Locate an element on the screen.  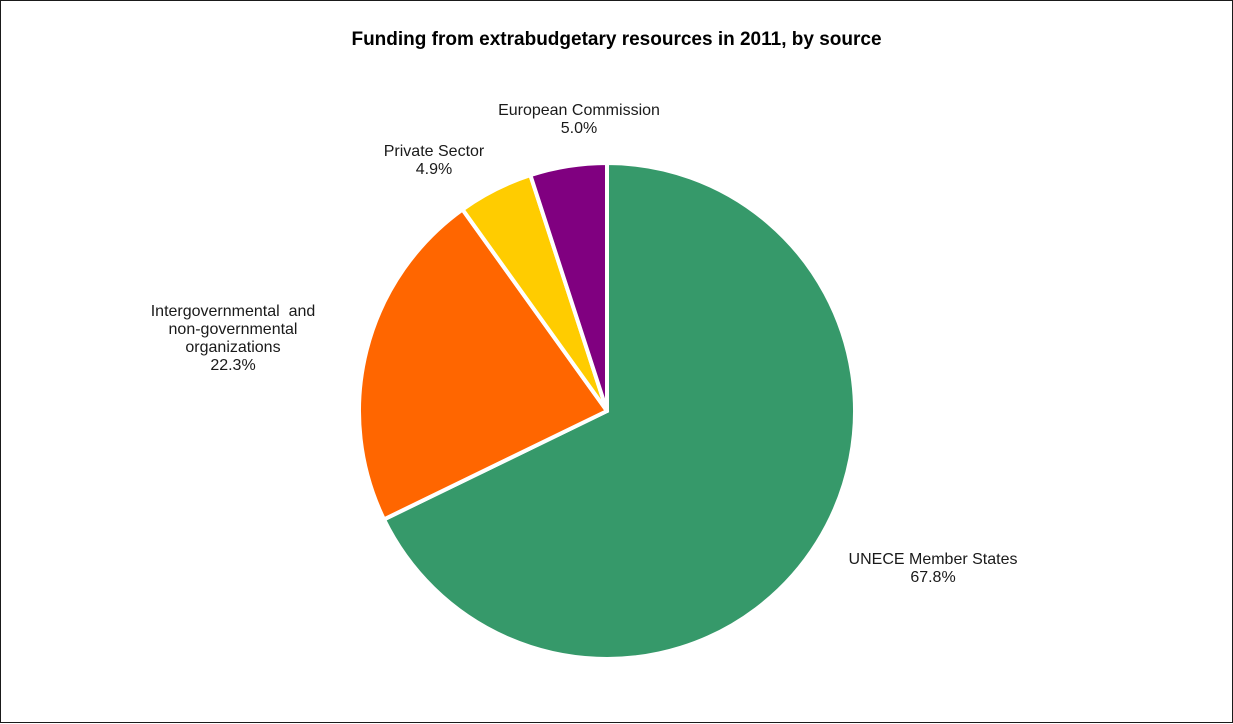
slice-percent: 4.9% is located at coordinates (434, 169).